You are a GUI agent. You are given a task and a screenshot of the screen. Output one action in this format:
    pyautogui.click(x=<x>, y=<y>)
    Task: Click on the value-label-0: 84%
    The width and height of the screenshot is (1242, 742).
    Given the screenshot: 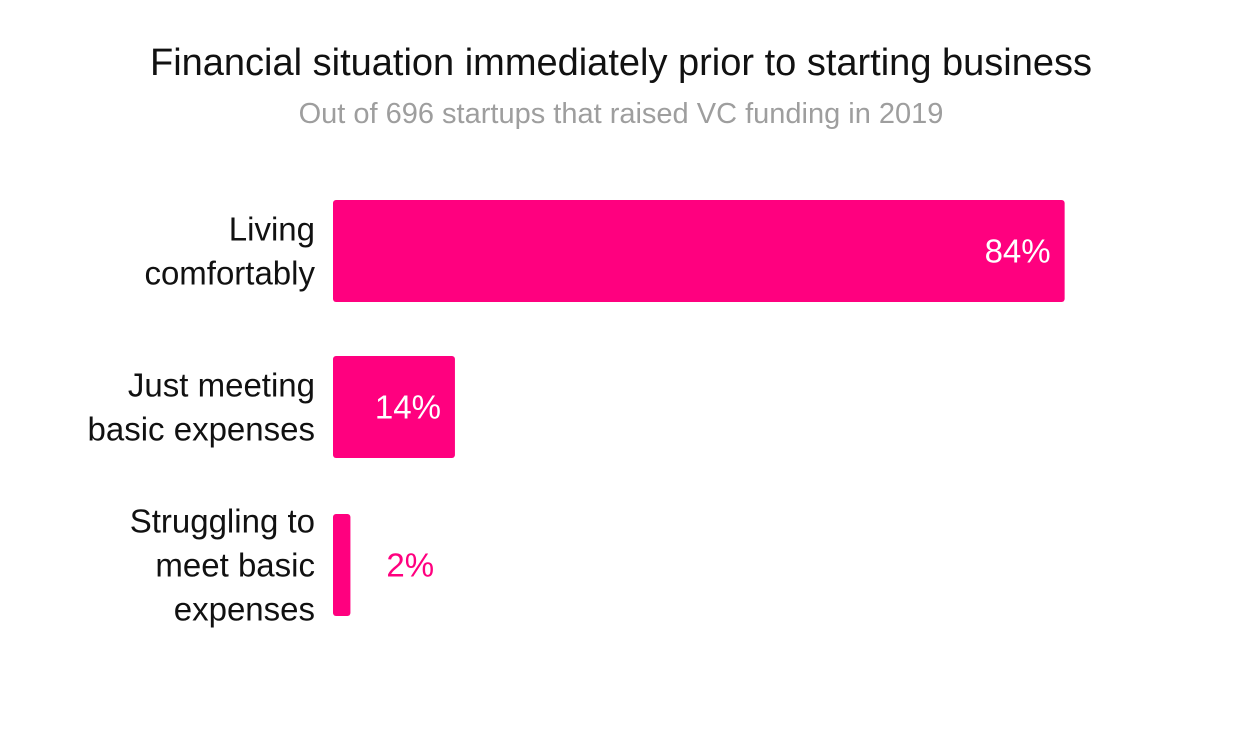 What is the action you would take?
    pyautogui.click(x=1018, y=251)
    